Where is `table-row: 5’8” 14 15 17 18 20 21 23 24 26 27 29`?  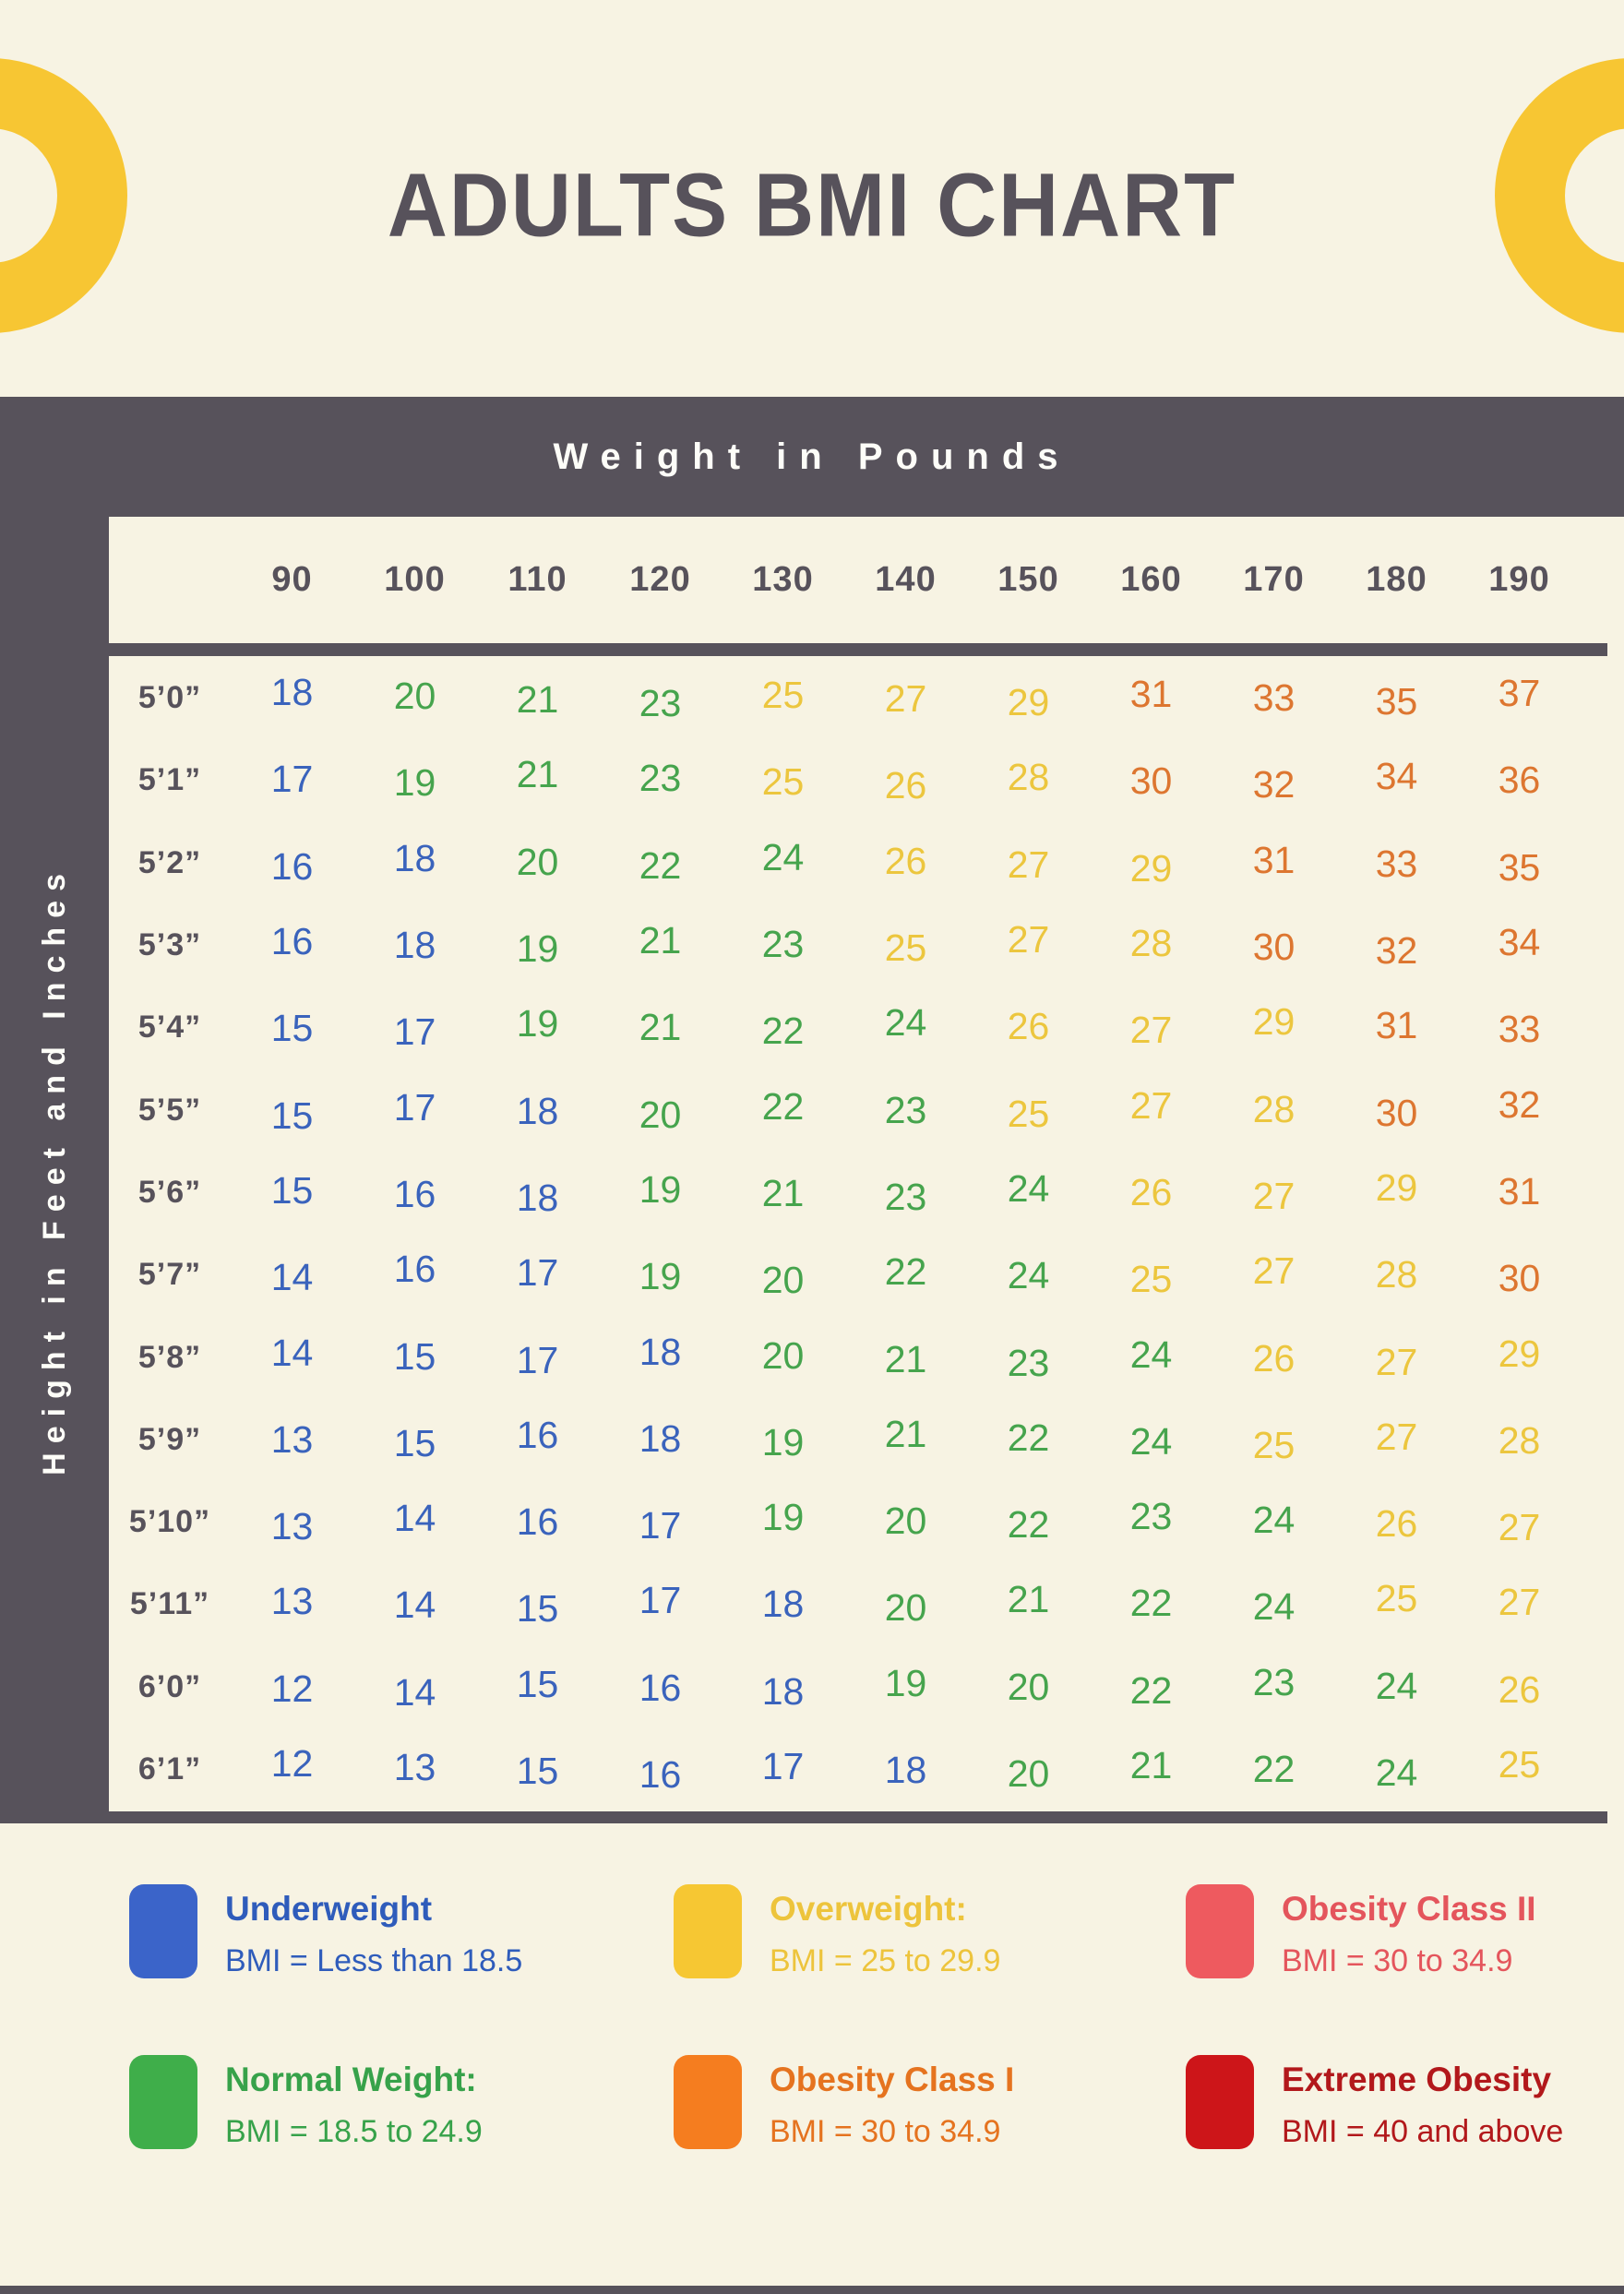 table-row: 5’8” 14 15 17 18 20 21 23 24 26 27 29 is located at coordinates (770, 1357).